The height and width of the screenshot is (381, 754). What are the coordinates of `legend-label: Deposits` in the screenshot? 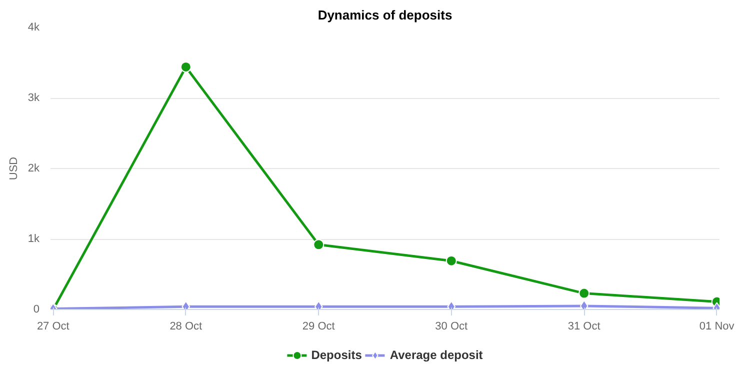 It's located at (336, 355).